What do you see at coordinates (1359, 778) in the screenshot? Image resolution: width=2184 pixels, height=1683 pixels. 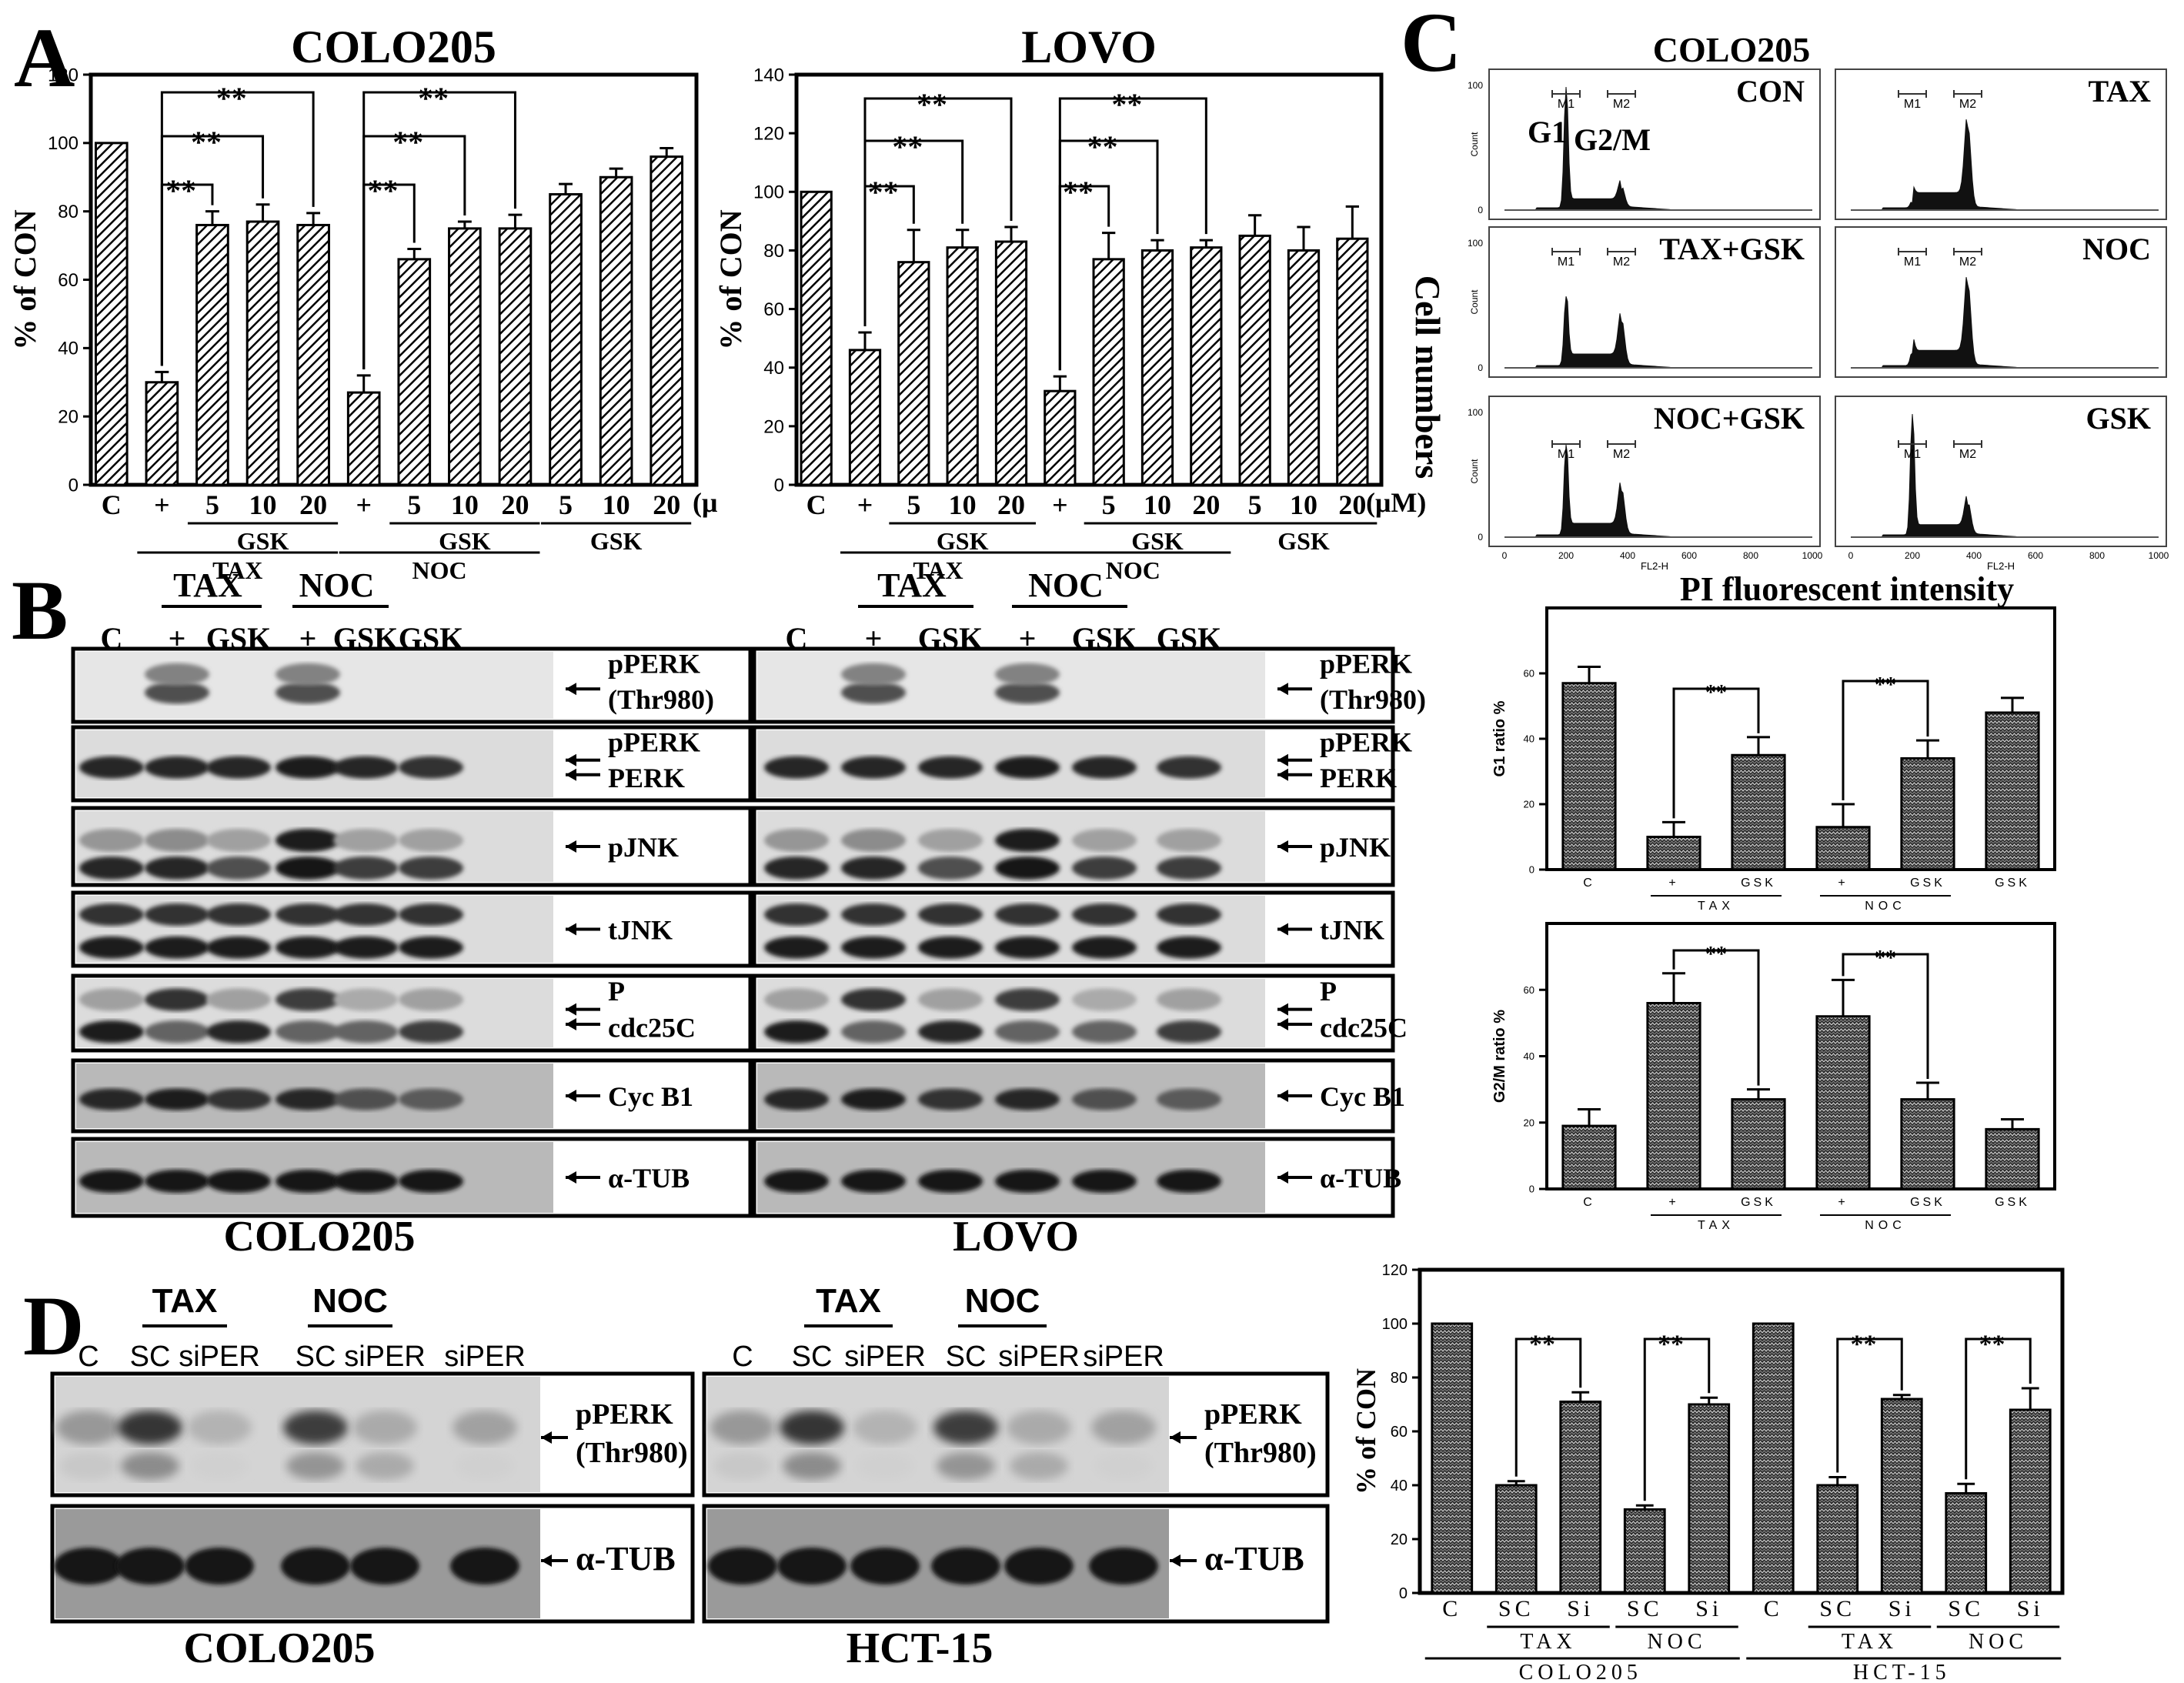 I see `band-label: PERK` at bounding box center [1359, 778].